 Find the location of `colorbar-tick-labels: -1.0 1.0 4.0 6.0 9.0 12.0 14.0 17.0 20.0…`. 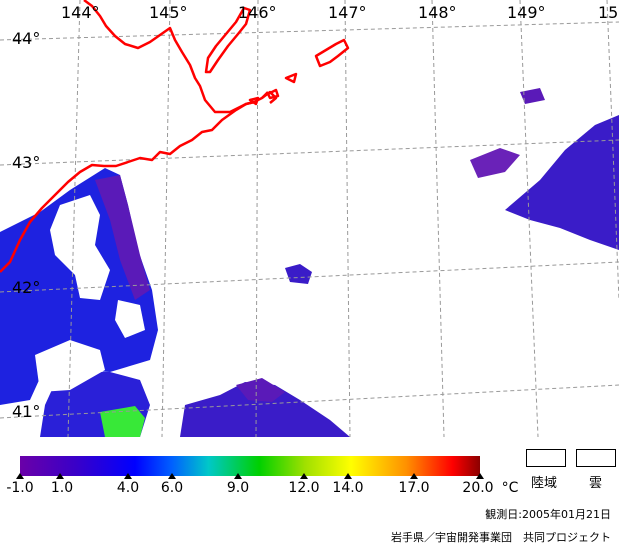

colorbar-tick-labels: -1.0 1.0 4.0 6.0 9.0 12.0 14.0 17.0 20.0… is located at coordinates (309, 490).